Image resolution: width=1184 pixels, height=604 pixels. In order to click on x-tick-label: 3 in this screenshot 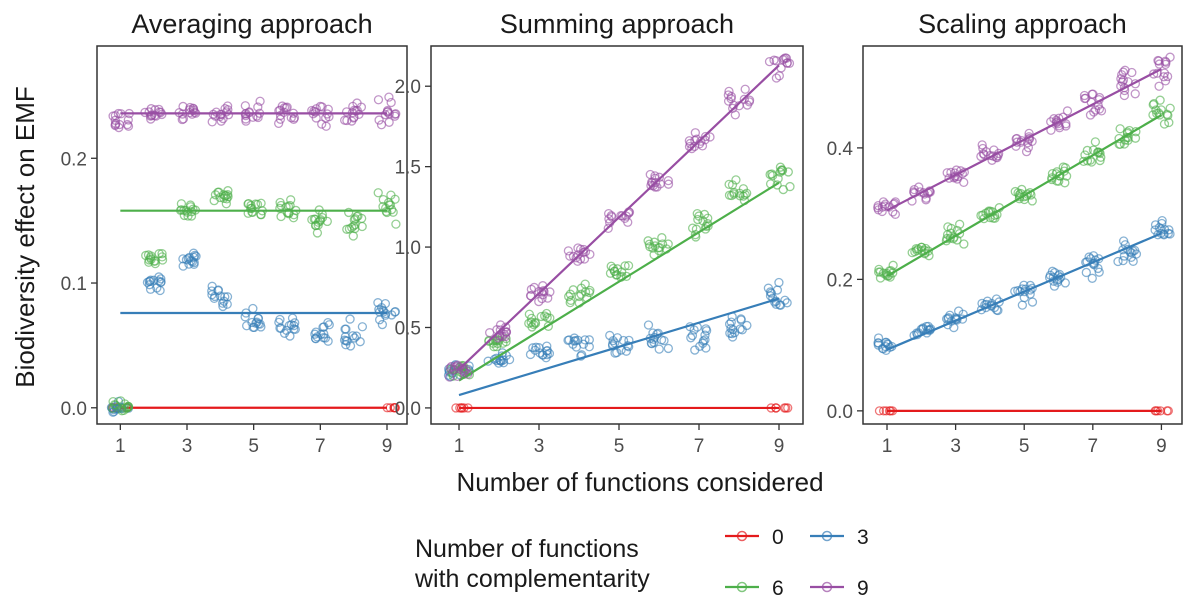, I will do `click(539, 446)`.